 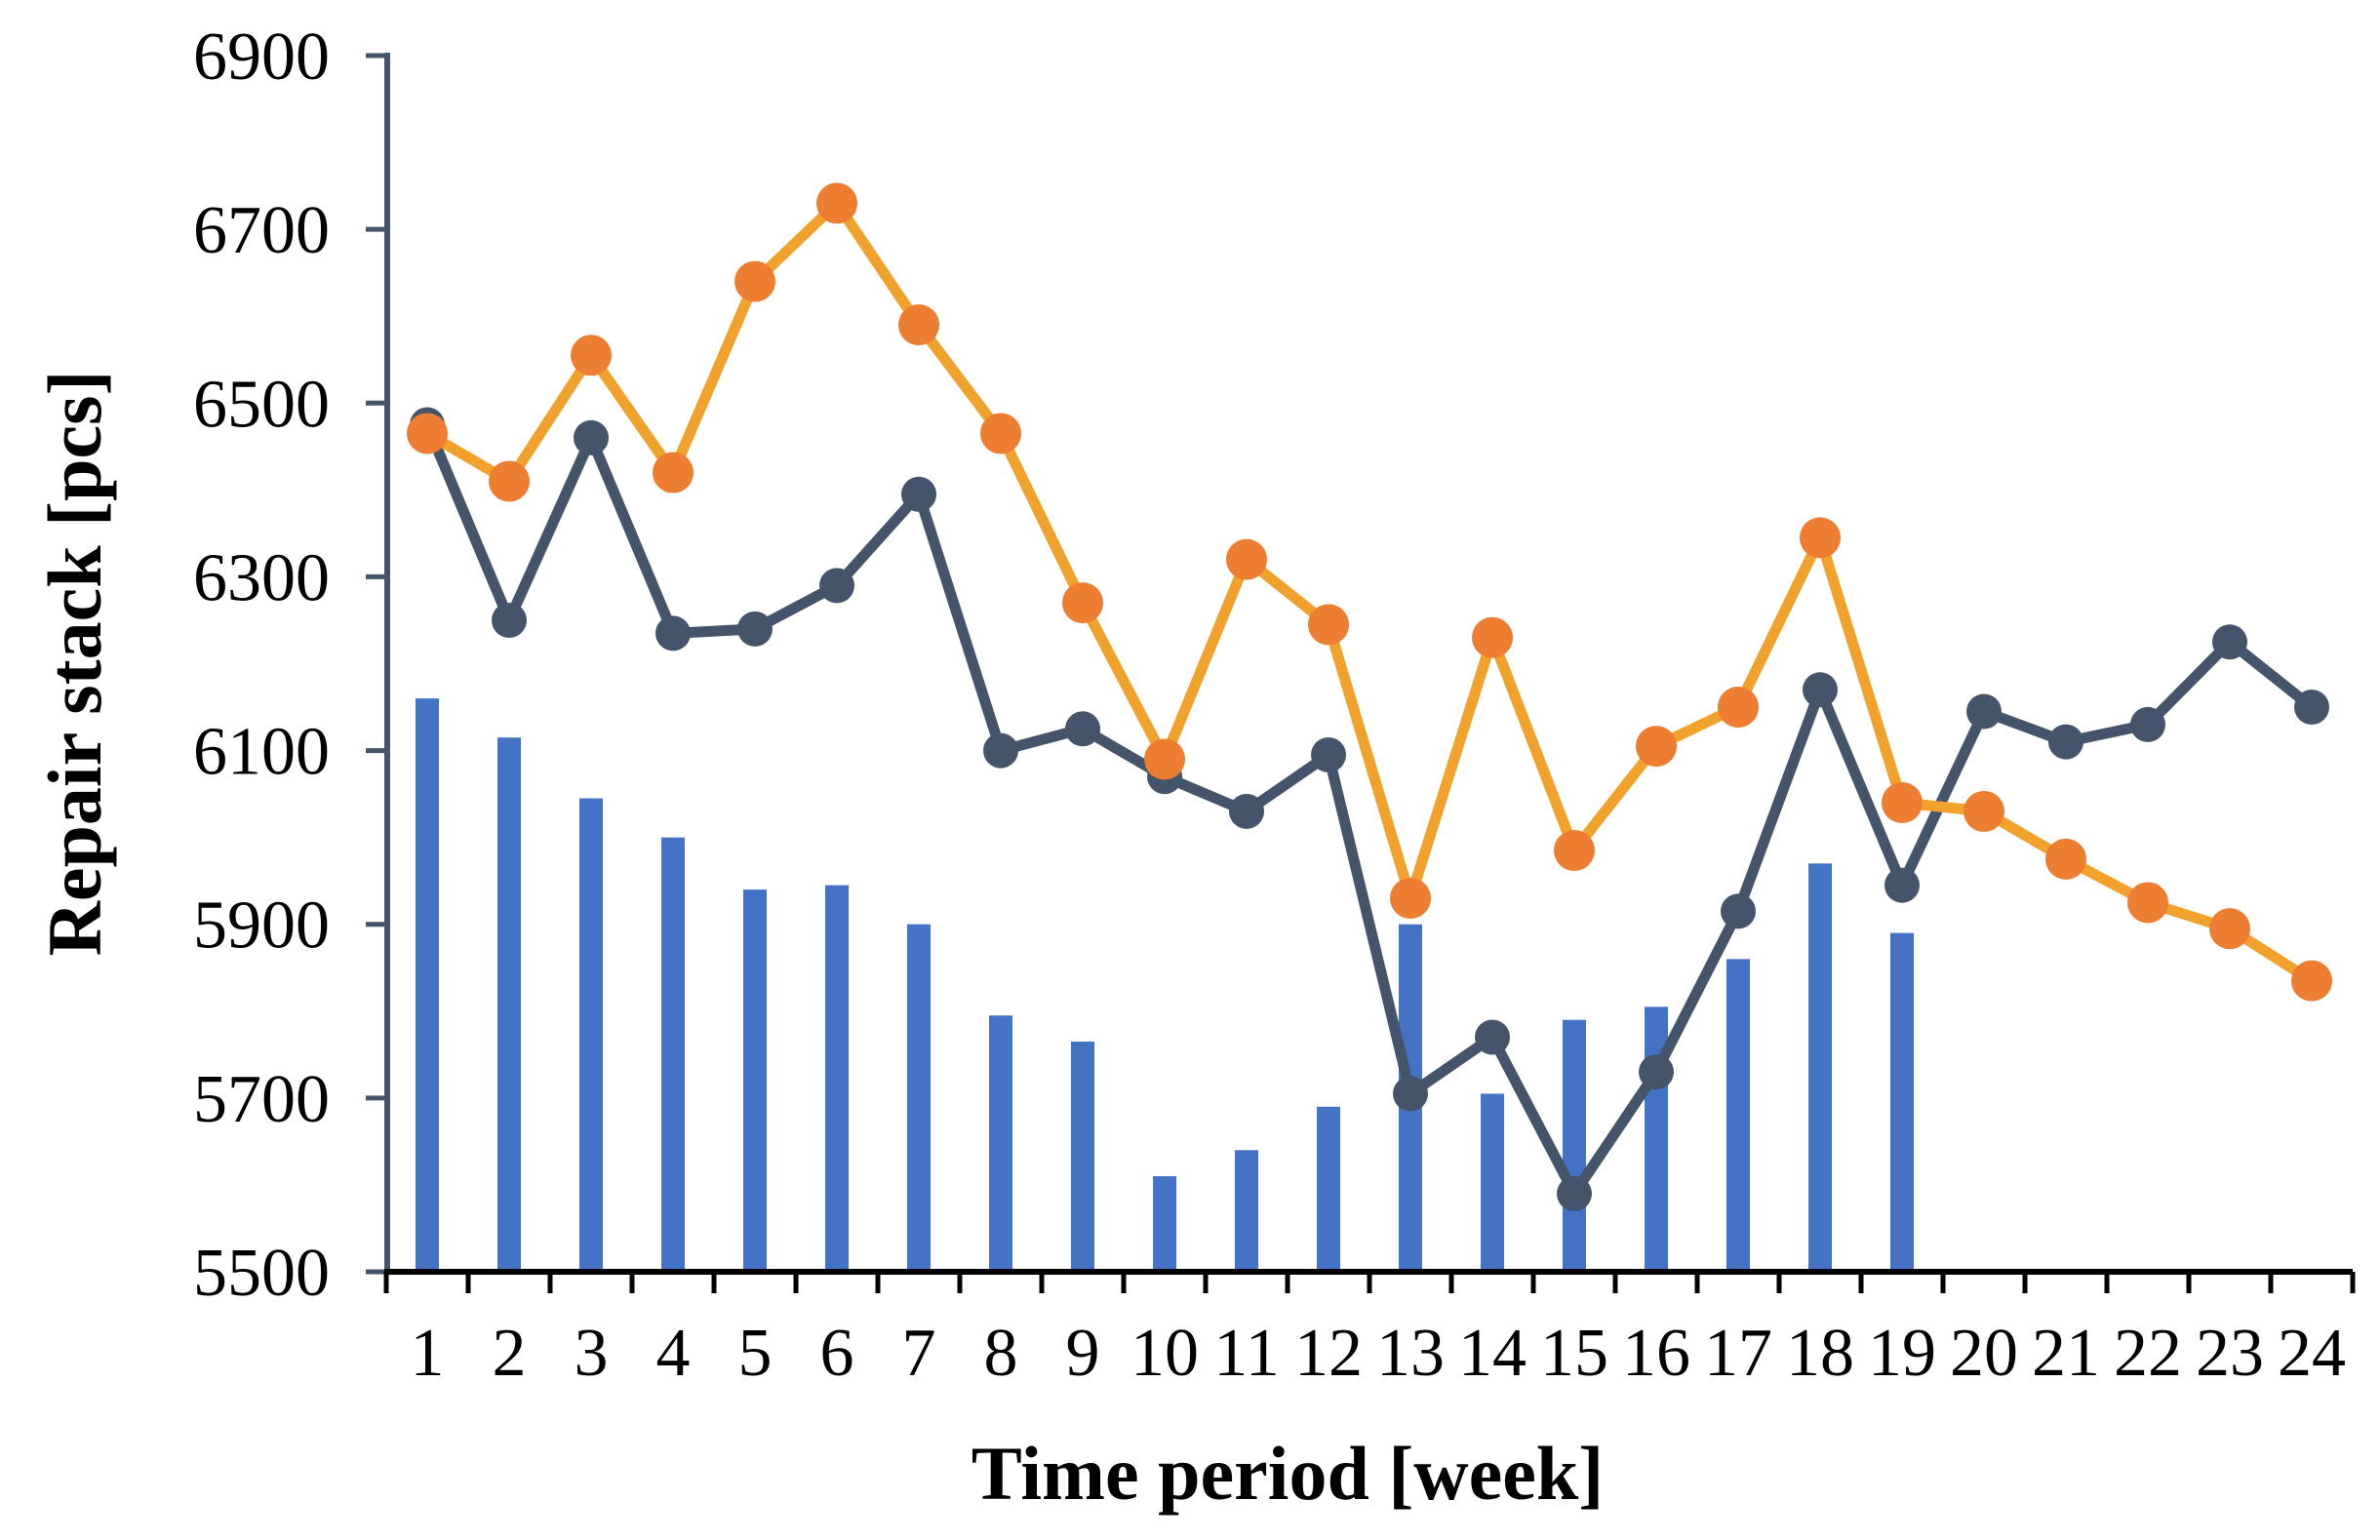 I want to click on x-tick-label-3: 3, so click(x=592, y=1354).